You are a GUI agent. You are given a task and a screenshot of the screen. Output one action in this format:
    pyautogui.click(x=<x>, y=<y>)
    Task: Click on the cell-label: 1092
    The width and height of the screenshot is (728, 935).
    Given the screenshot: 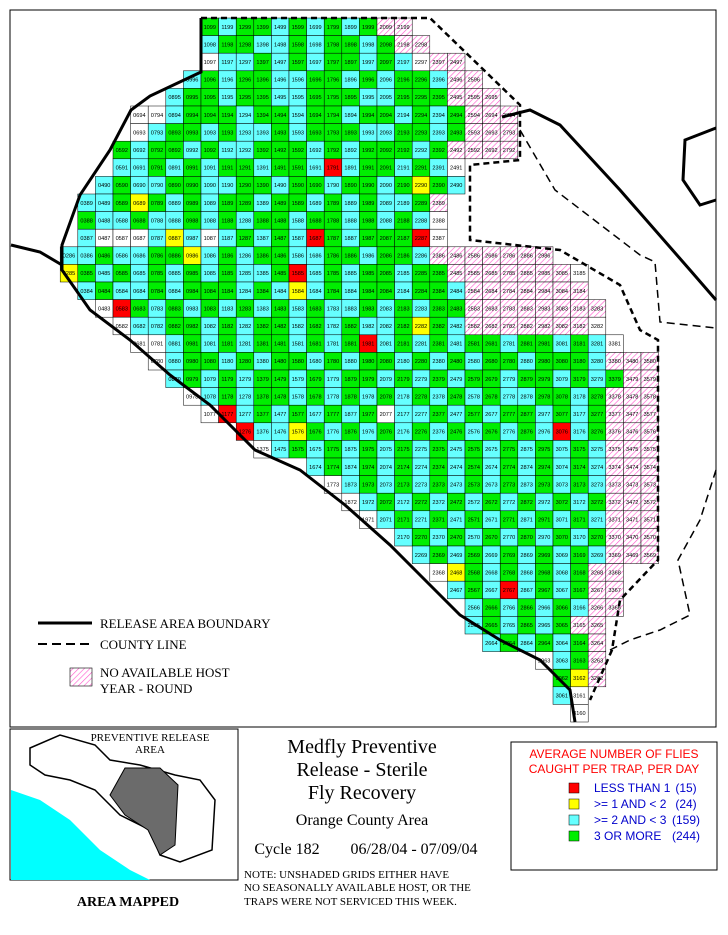 What is the action you would take?
    pyautogui.click(x=210, y=151)
    